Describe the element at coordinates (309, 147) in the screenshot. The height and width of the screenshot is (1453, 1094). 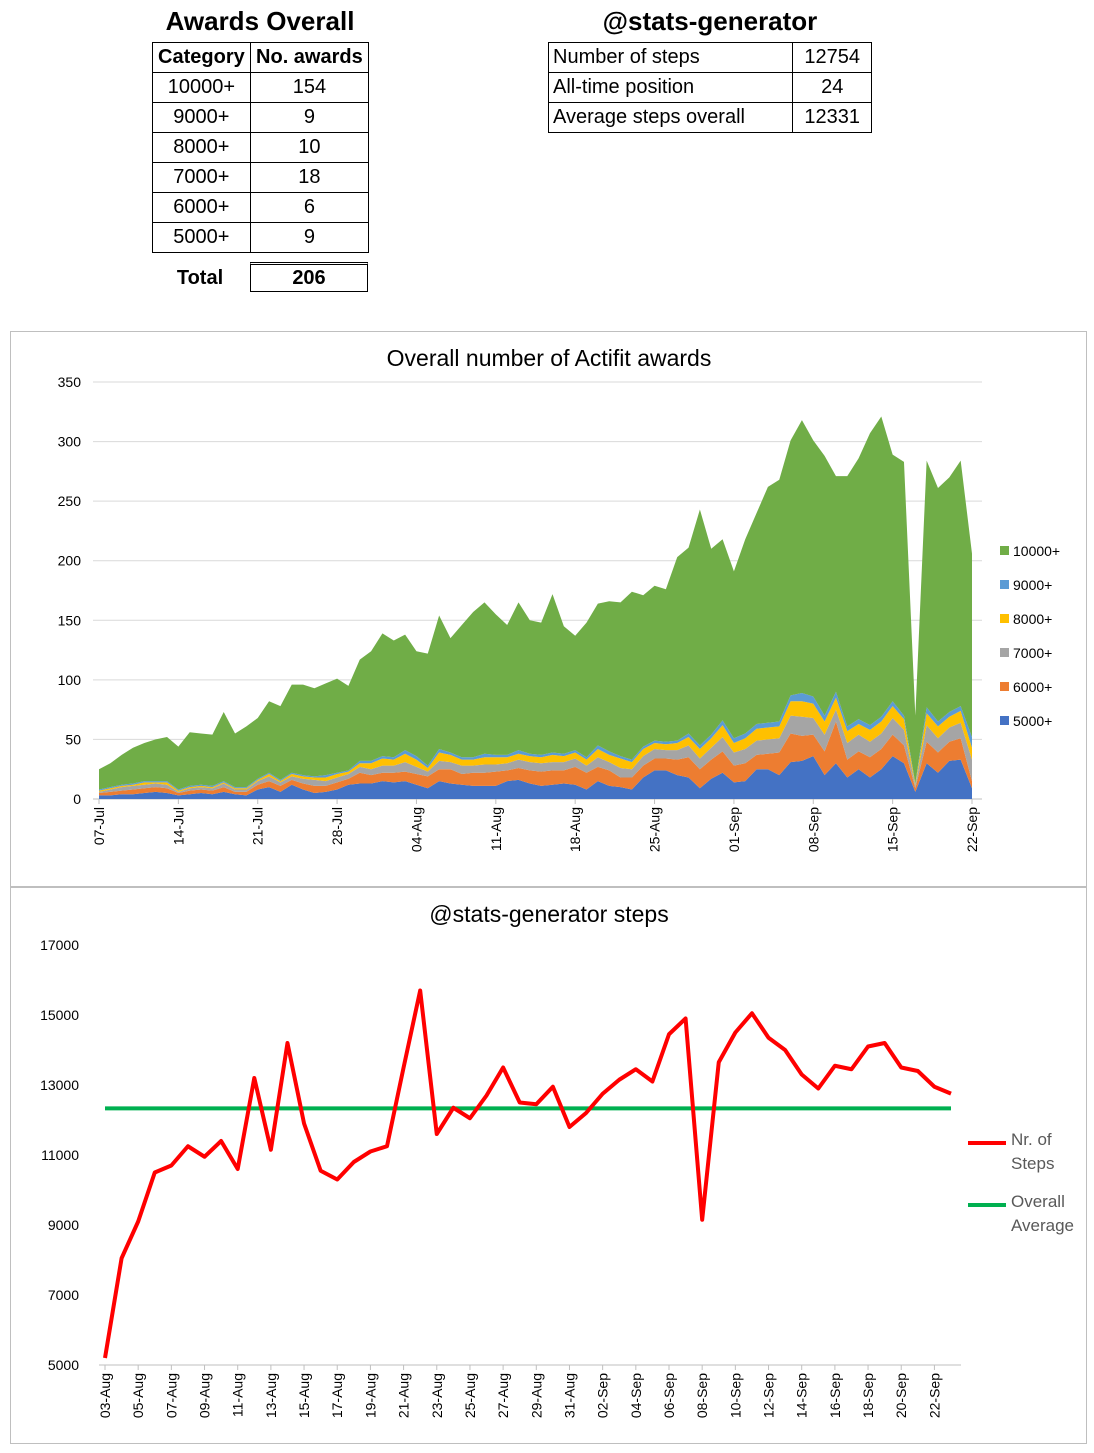
I see `table-cell: 10` at that location.